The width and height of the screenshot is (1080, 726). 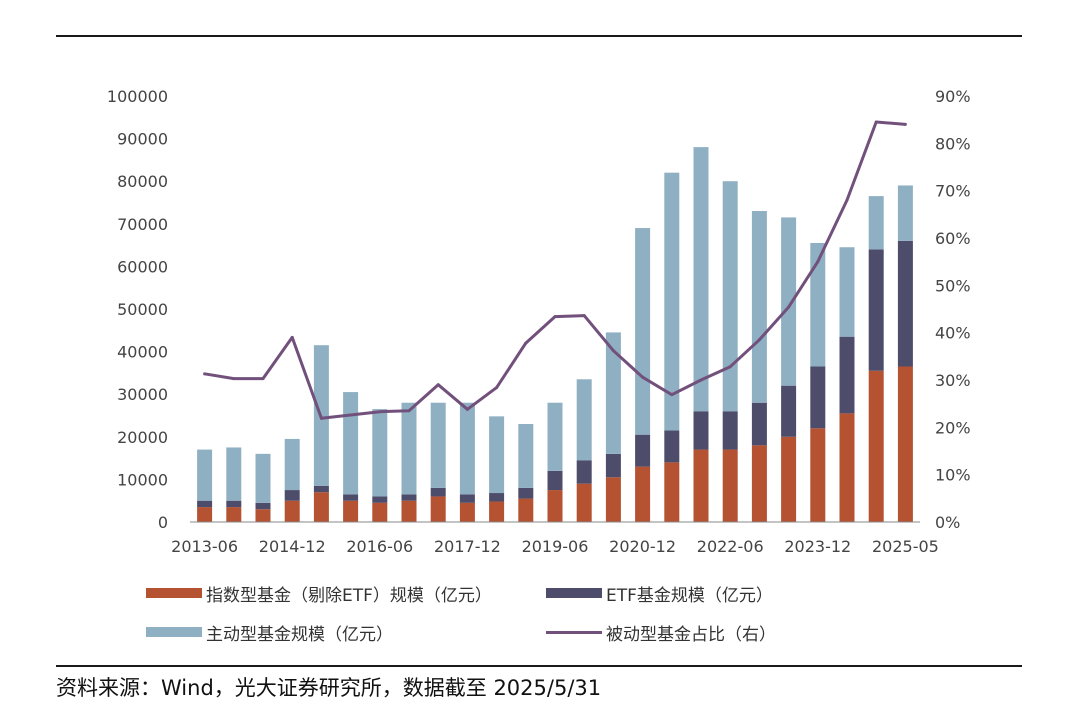 What do you see at coordinates (539, 36) in the screenshot?
I see `top-rule` at bounding box center [539, 36].